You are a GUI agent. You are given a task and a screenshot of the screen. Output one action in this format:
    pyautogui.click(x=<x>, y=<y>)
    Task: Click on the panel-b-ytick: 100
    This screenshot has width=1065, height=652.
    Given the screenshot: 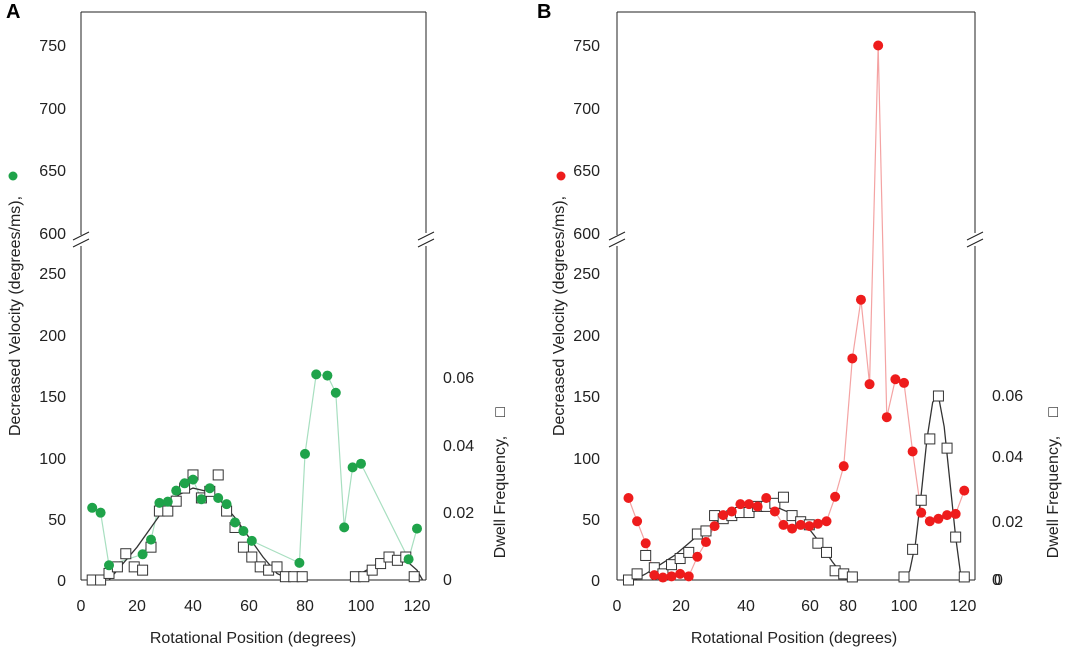 What is the action you would take?
    pyautogui.click(x=586, y=459)
    